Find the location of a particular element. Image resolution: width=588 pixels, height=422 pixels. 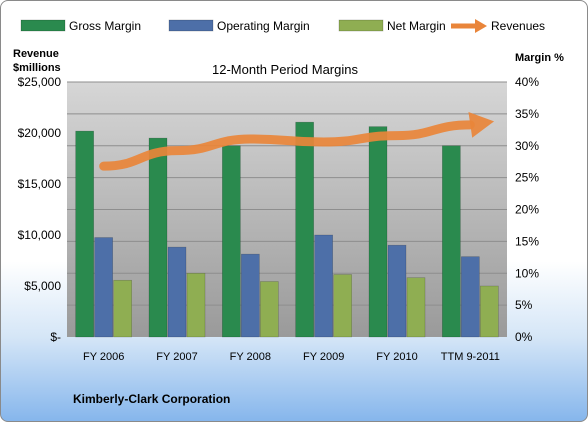

category-label: FY 2006 is located at coordinates (103, 357).